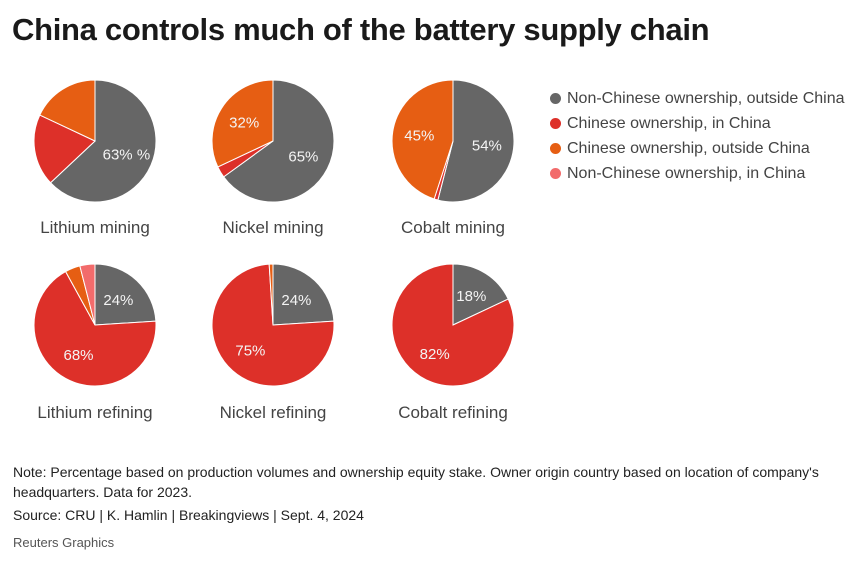 This screenshot has height=563, width=860. Describe the element at coordinates (487, 145) in the screenshot. I see `slice-value-label: 54%` at that location.